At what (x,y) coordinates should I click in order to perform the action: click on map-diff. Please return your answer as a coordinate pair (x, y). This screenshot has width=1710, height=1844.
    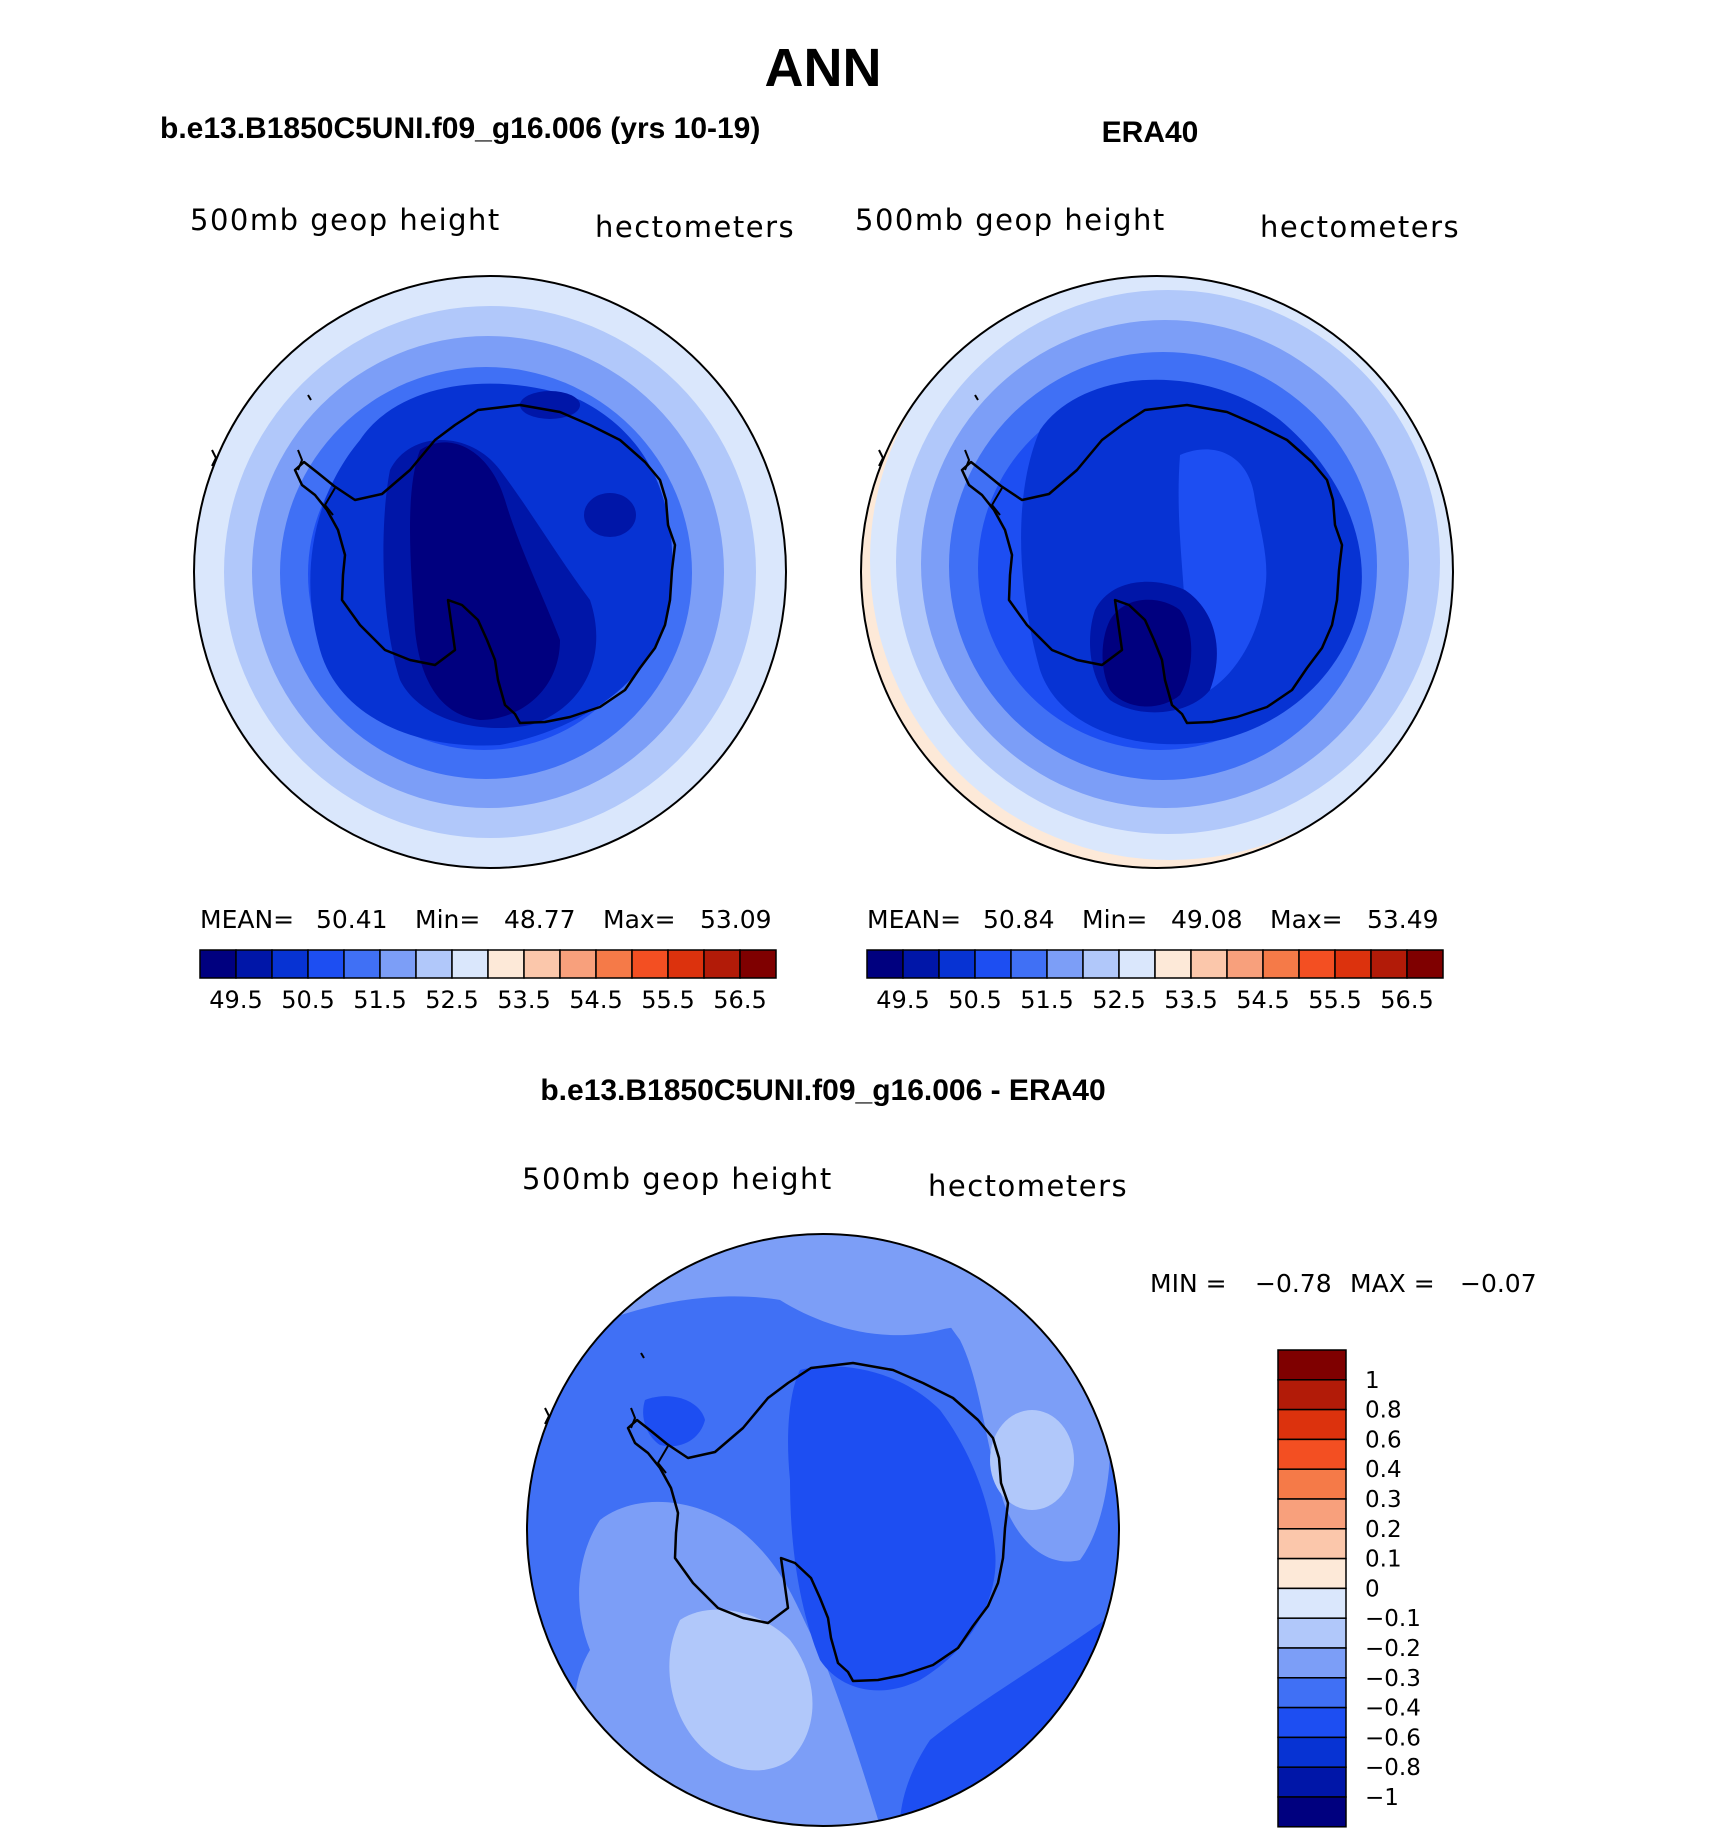
    Looking at the image, I should click on (823, 1530).